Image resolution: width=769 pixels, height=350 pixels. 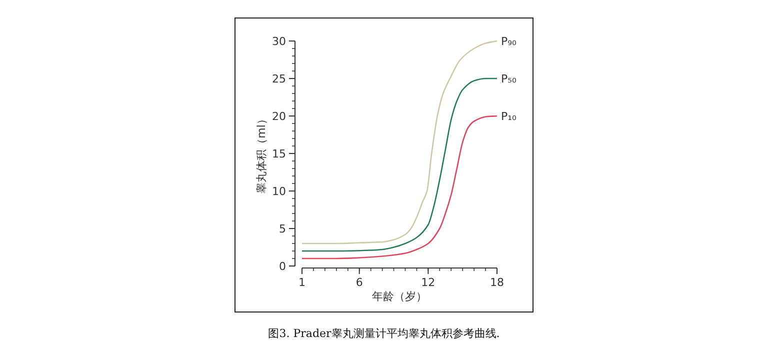 What do you see at coordinates (497, 282) in the screenshot?
I see `x-tick-label: 18` at bounding box center [497, 282].